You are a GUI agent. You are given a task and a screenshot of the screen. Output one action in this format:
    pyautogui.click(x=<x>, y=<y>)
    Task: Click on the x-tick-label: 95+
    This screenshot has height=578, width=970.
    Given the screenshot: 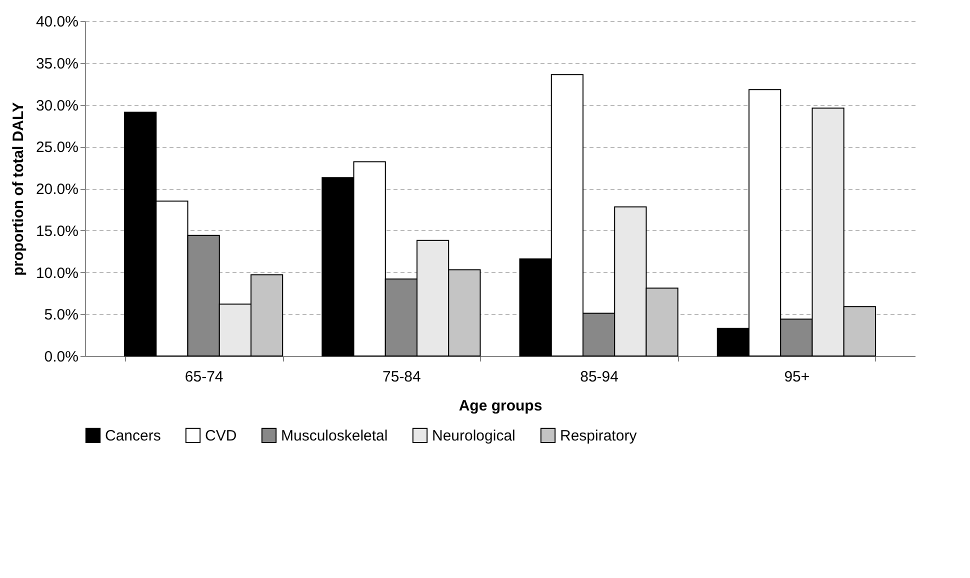 What is the action you would take?
    pyautogui.click(x=797, y=377)
    